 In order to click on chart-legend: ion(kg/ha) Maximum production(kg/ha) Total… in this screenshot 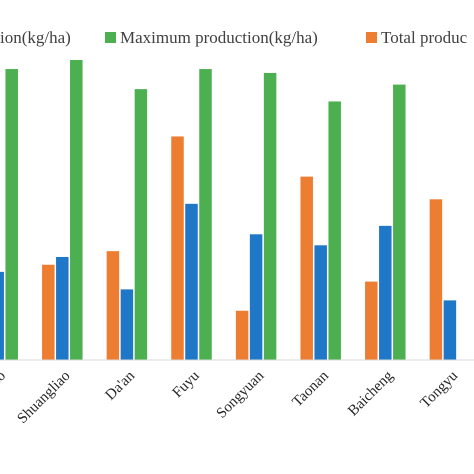, I will do `click(234, 37)`.